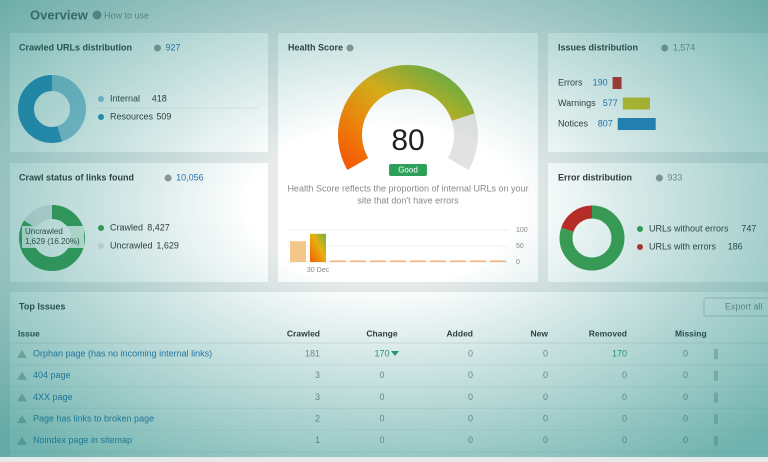  What do you see at coordinates (44, 231) in the screenshot?
I see `donut-label: Uncrawled` at bounding box center [44, 231].